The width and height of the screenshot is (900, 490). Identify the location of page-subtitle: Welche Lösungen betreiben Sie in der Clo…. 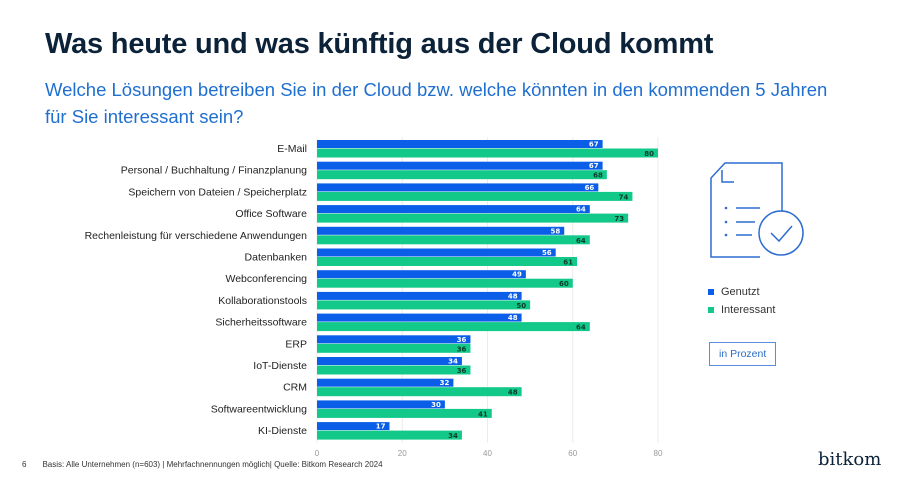
(436, 103).